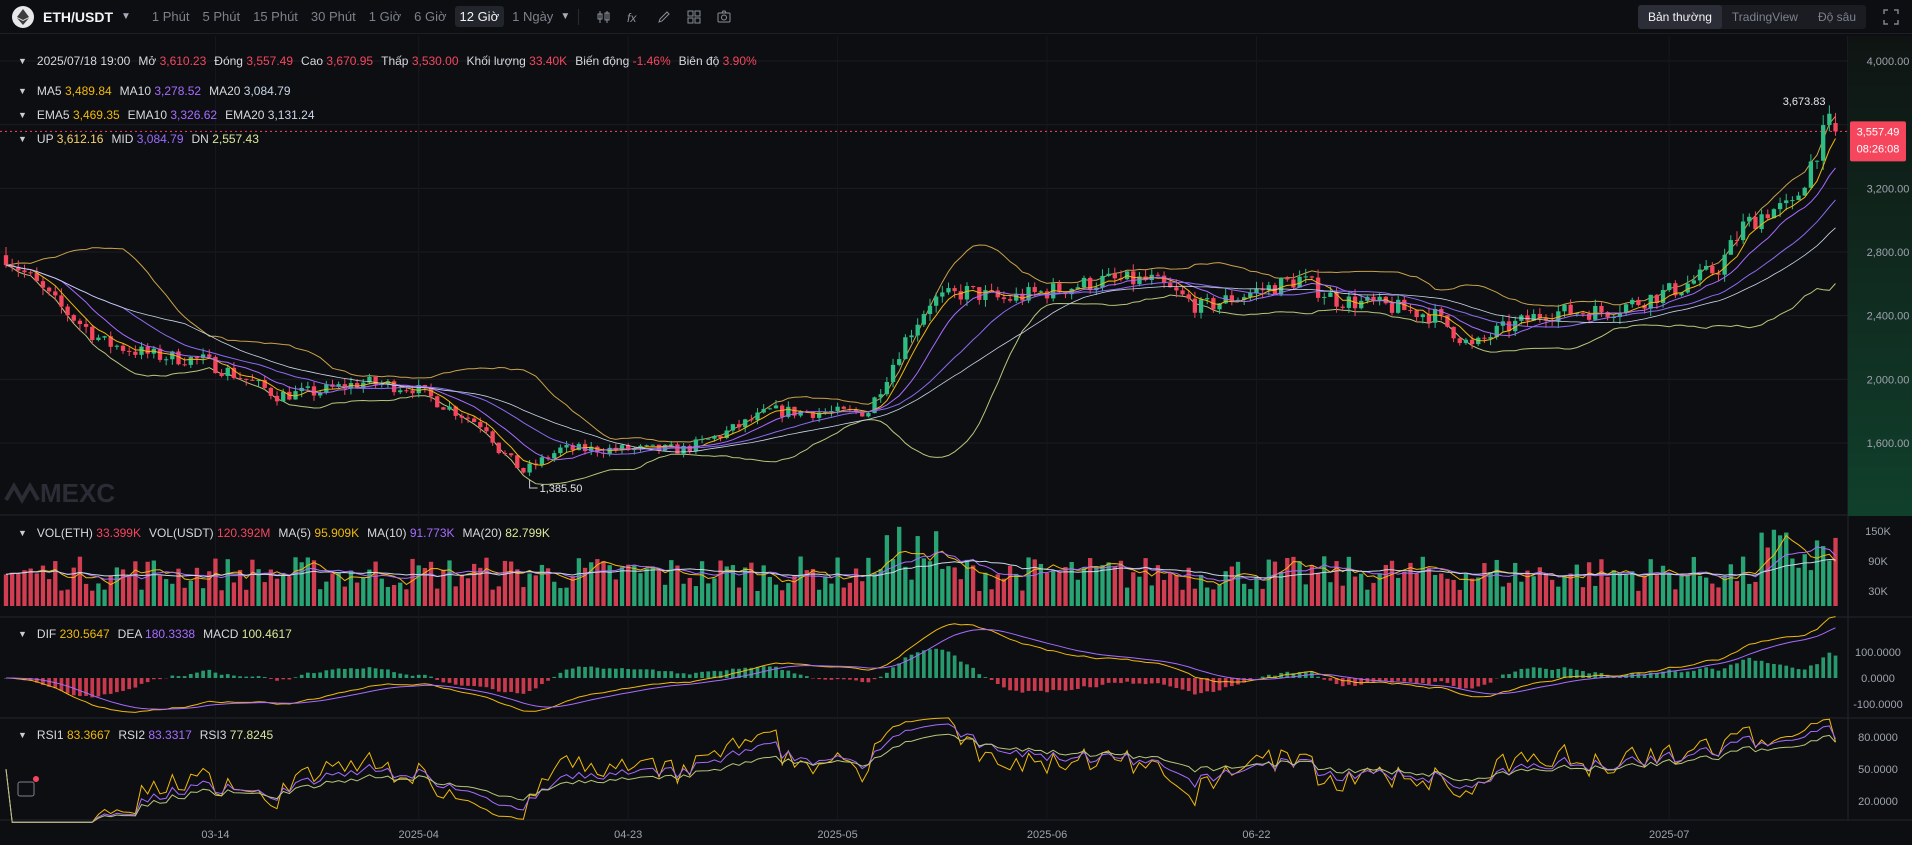  What do you see at coordinates (22, 115) in the screenshot?
I see `ema-caret-icon: ▼` at bounding box center [22, 115].